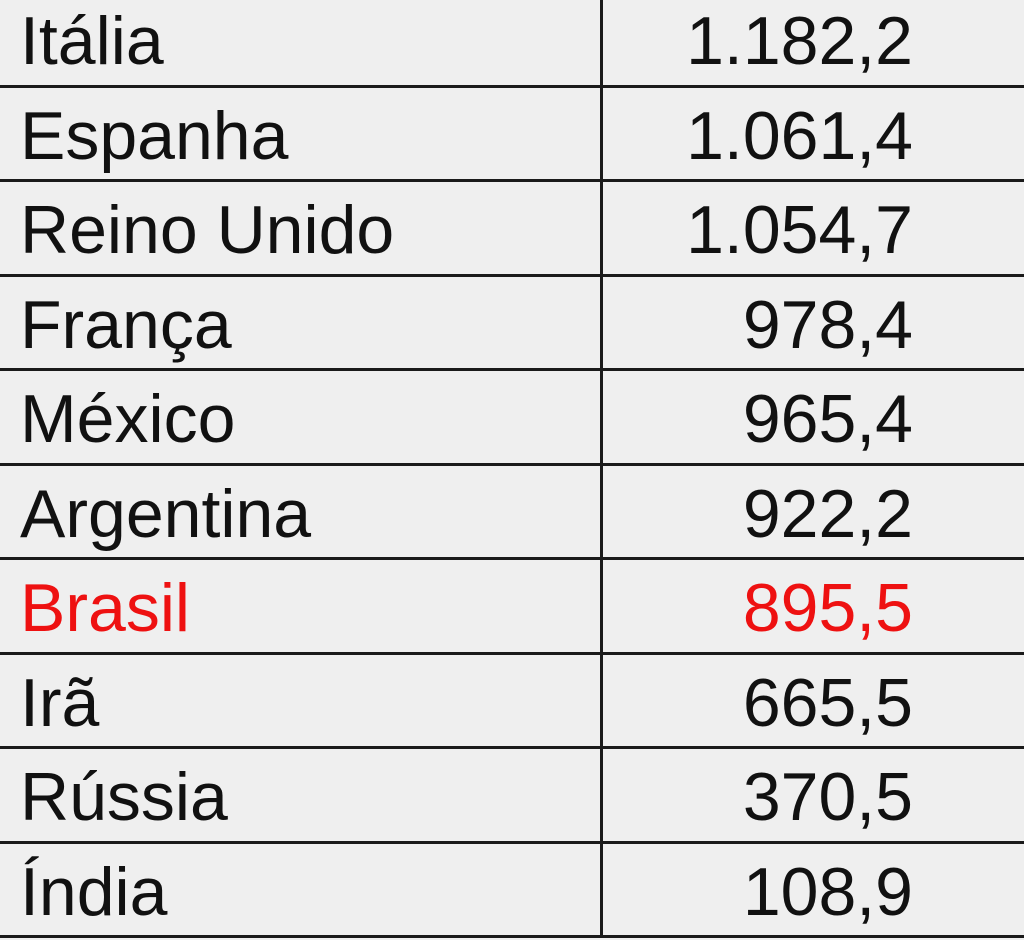 This screenshot has height=940, width=1024. Describe the element at coordinates (301, 606) in the screenshot. I see `country-cell: Brasil` at that location.